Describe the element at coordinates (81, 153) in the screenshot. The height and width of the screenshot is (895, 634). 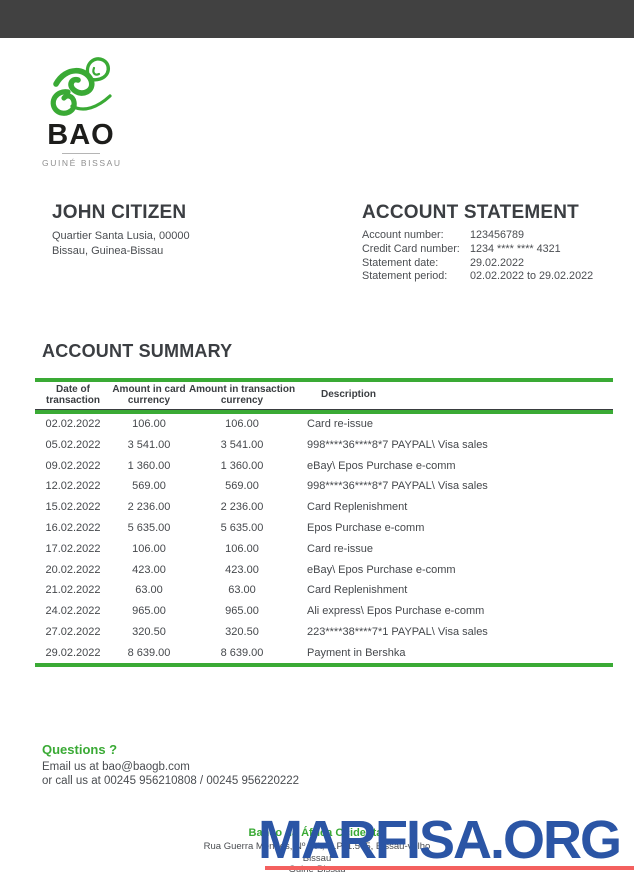
I see `logo-divider` at that location.